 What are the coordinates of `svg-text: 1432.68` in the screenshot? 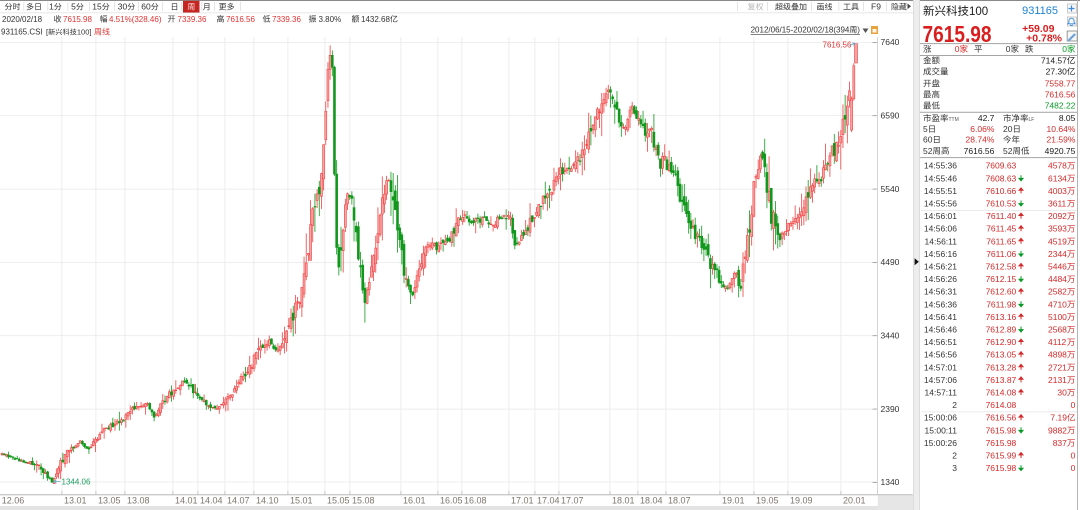 It's located at (375, 19).